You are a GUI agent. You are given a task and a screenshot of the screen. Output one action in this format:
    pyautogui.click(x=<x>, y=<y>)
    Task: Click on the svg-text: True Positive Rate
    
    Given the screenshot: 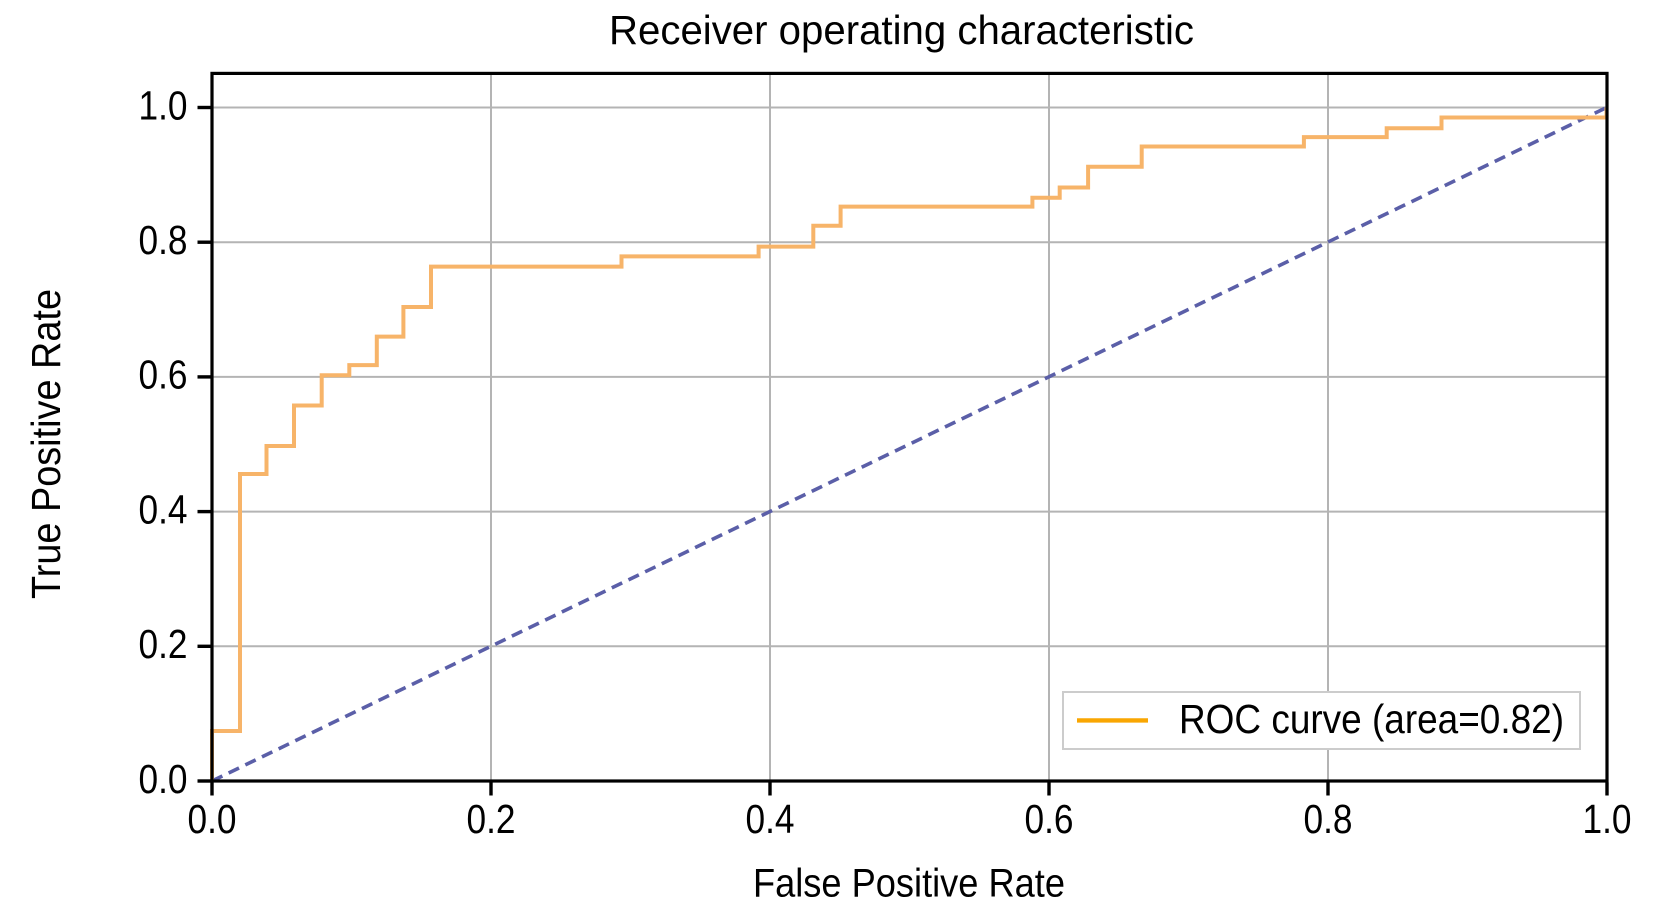 What is the action you would take?
    pyautogui.click(x=46, y=444)
    